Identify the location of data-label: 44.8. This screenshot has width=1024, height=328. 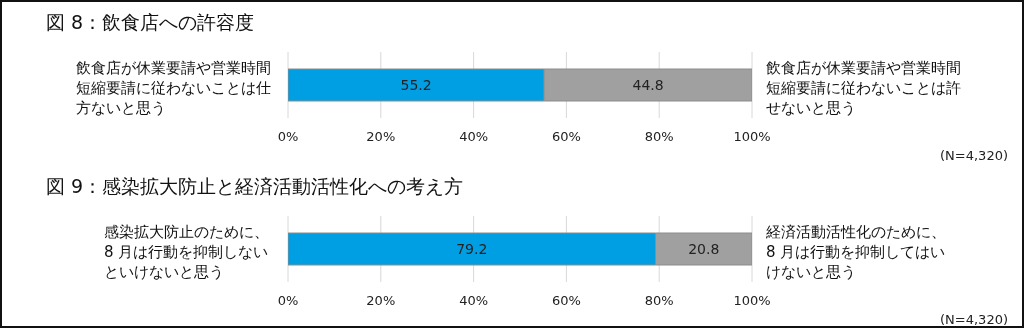
(648, 84).